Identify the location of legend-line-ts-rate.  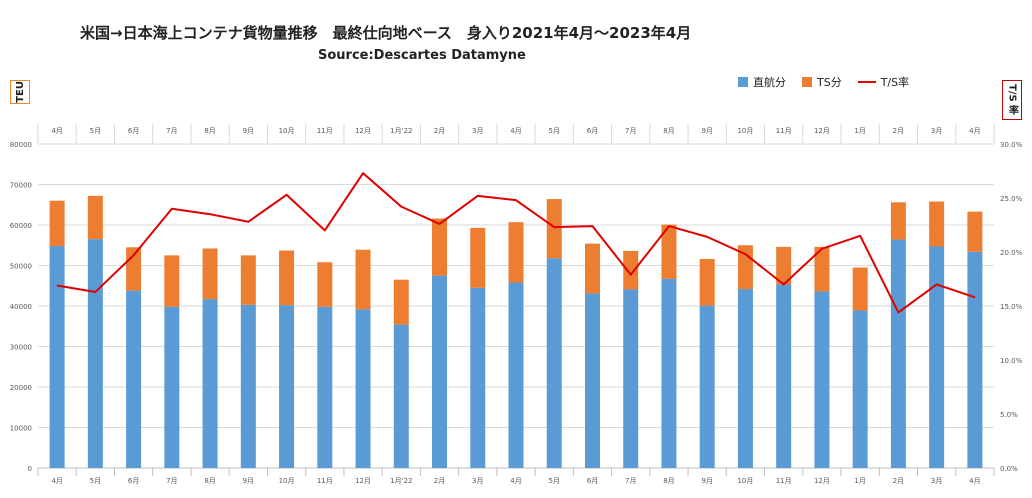
(866, 82).